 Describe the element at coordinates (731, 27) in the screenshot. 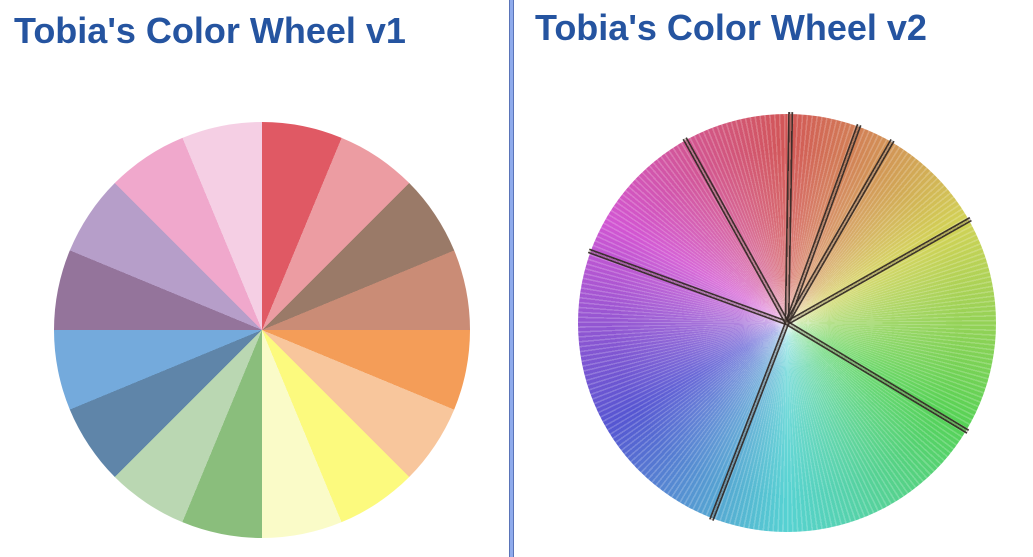

I see `chart-title-v2: Tobia's Color Wheel v2` at that location.